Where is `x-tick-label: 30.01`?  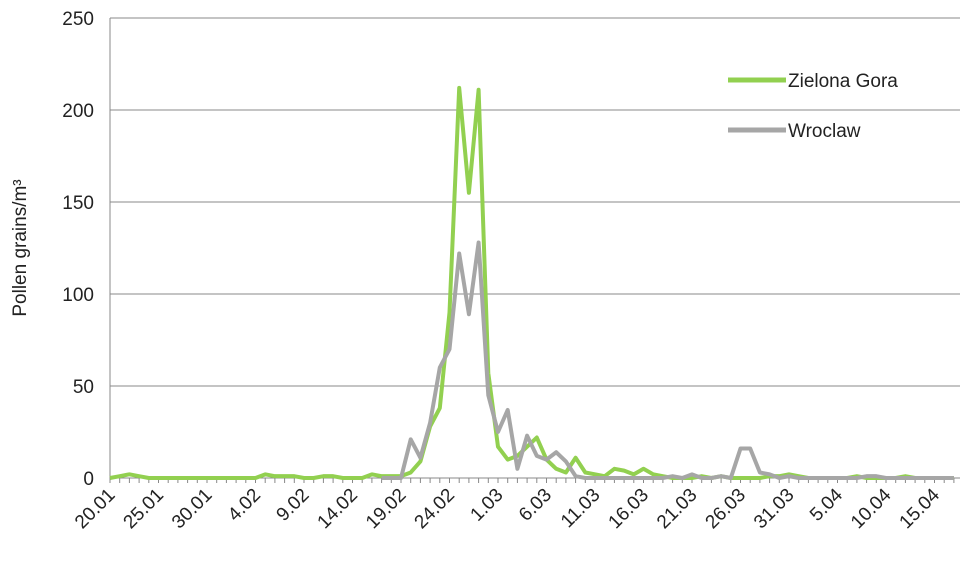
x-tick-label: 30.01 is located at coordinates (192, 509).